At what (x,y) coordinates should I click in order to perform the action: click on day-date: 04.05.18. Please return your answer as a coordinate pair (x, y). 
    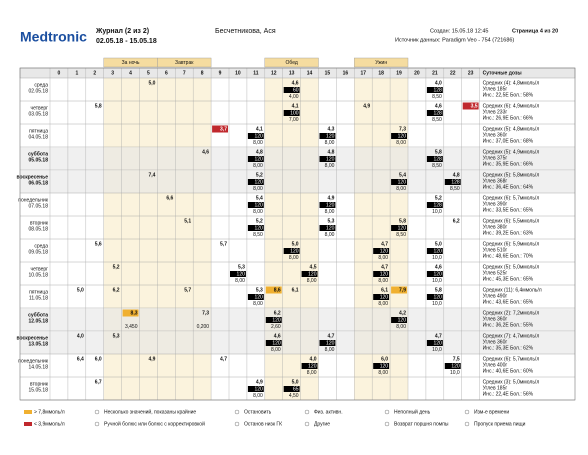
    Looking at the image, I should click on (39, 137).